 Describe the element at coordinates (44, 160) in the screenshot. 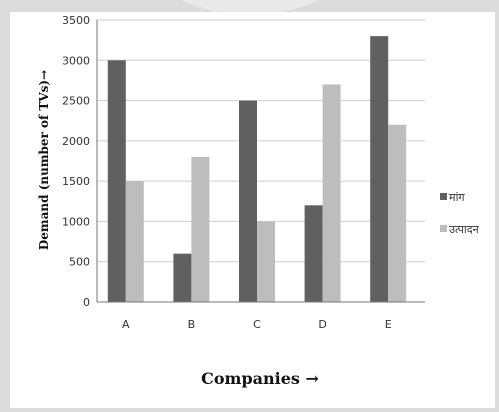

I see `y-axis-title: Demand (number of TVs)→` at that location.